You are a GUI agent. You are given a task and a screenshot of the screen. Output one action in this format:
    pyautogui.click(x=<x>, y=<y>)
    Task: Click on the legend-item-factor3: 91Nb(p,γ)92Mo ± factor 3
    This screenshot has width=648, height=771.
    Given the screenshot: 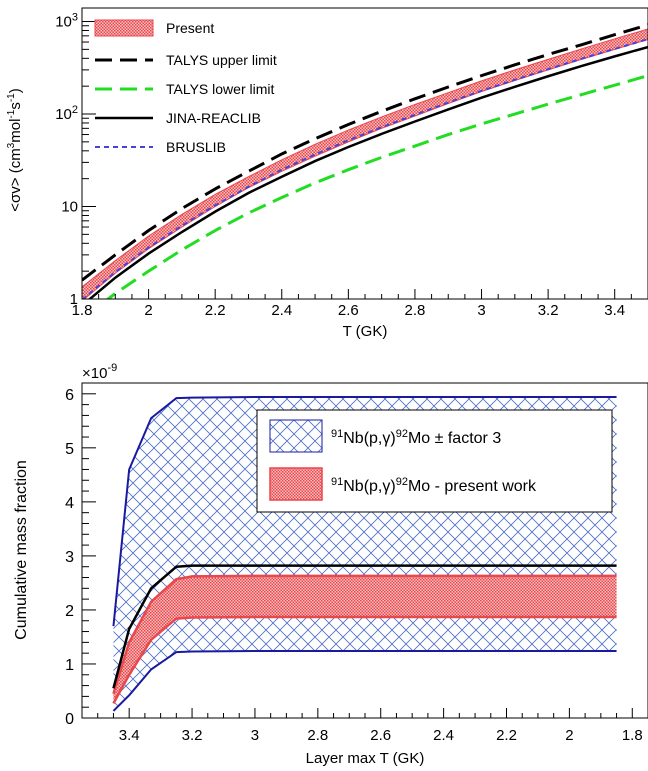 What is the action you would take?
    pyautogui.click(x=385, y=436)
    